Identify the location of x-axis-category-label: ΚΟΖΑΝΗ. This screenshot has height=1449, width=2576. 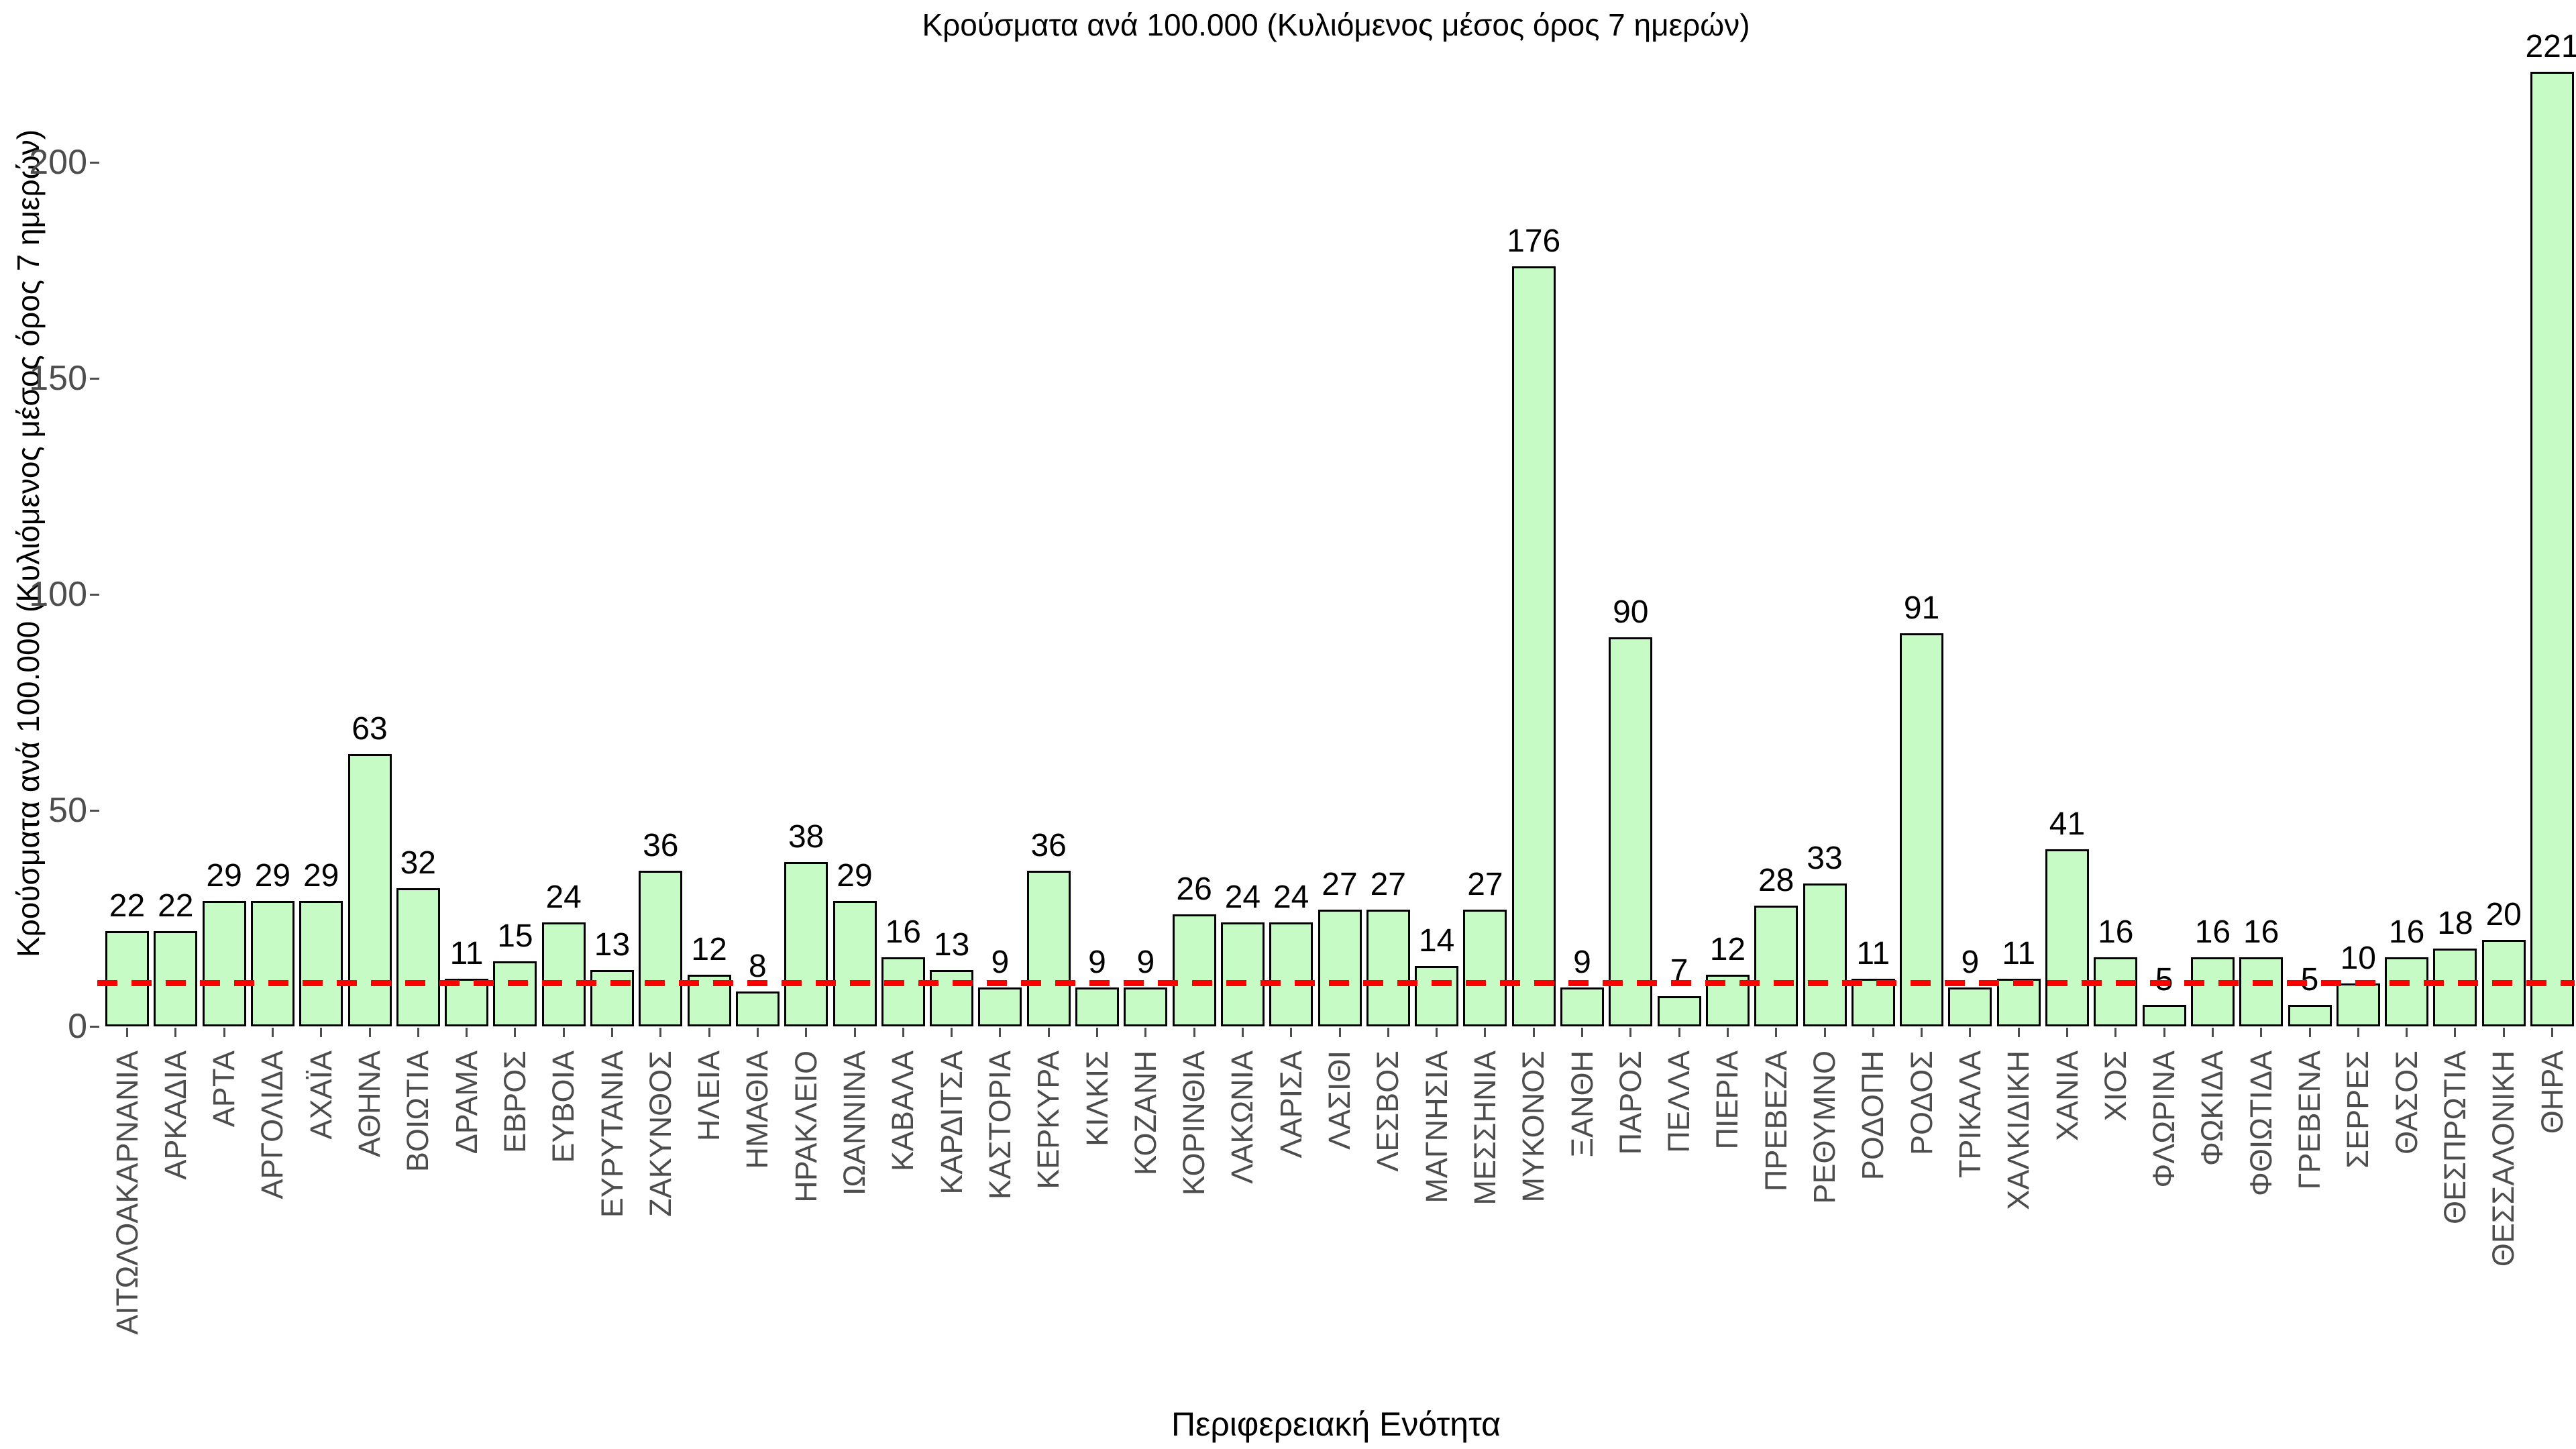
(1145, 1113).